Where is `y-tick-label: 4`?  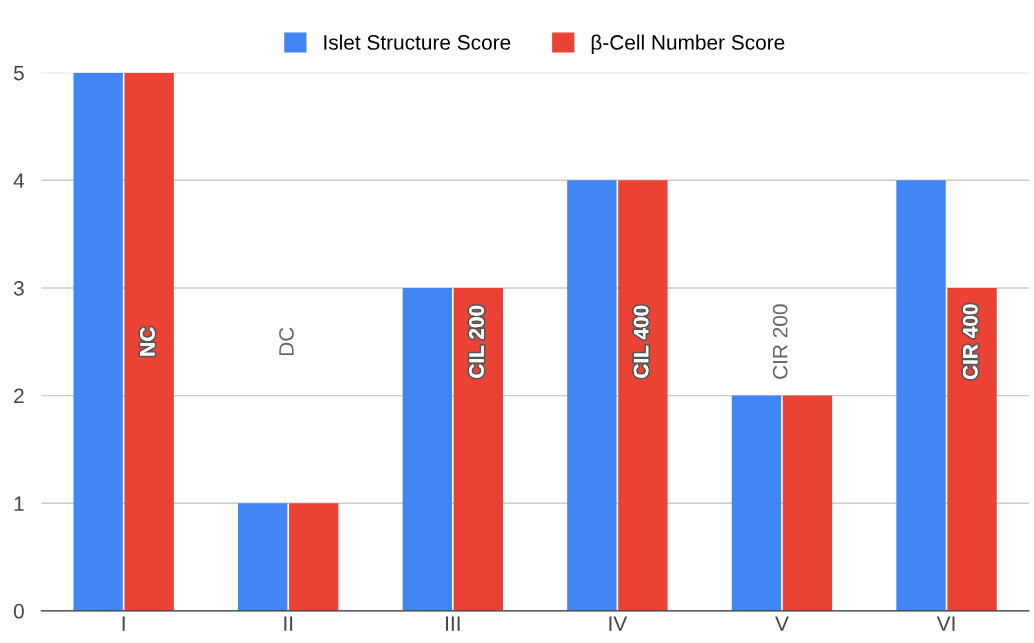 y-tick-label: 4 is located at coordinates (19, 180).